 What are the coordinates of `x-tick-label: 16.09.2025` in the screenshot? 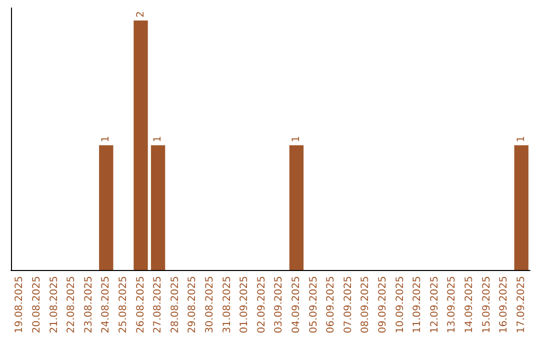 It's located at (504, 305).